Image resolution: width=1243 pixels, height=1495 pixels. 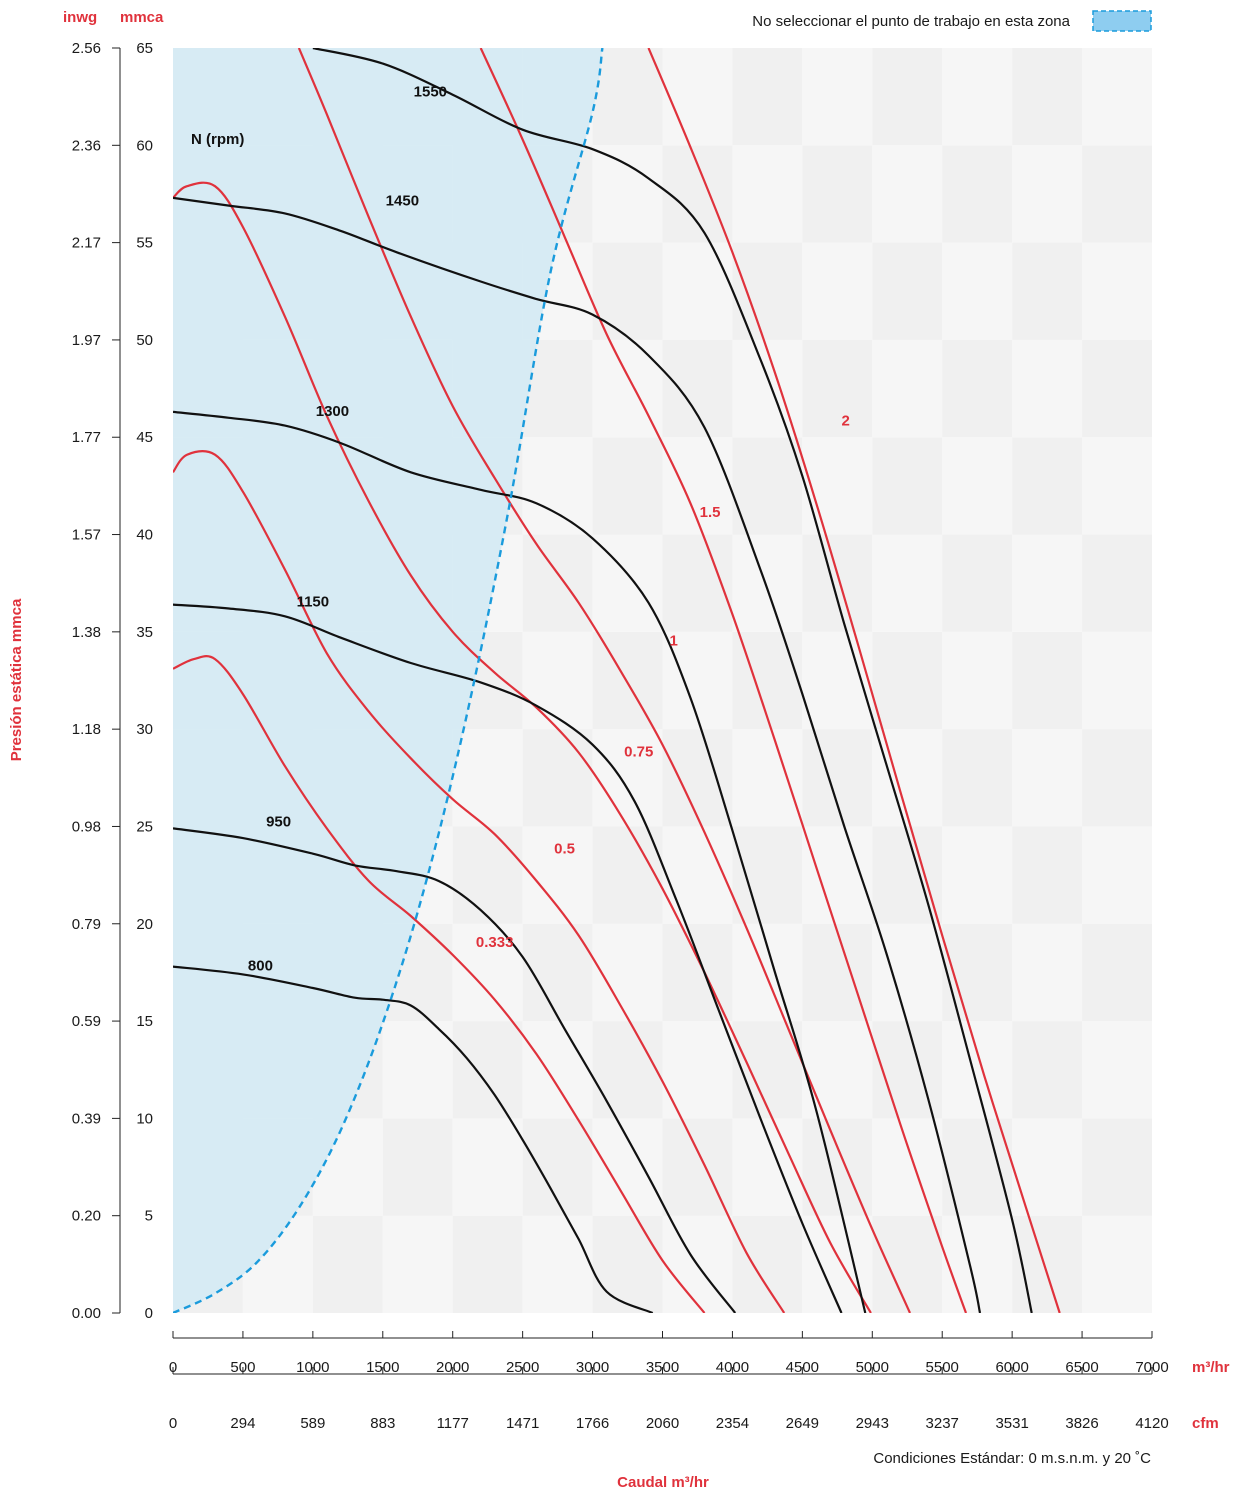 What do you see at coordinates (1081, 1367) in the screenshot?
I see `m3hr-tick-label: 6500` at bounding box center [1081, 1367].